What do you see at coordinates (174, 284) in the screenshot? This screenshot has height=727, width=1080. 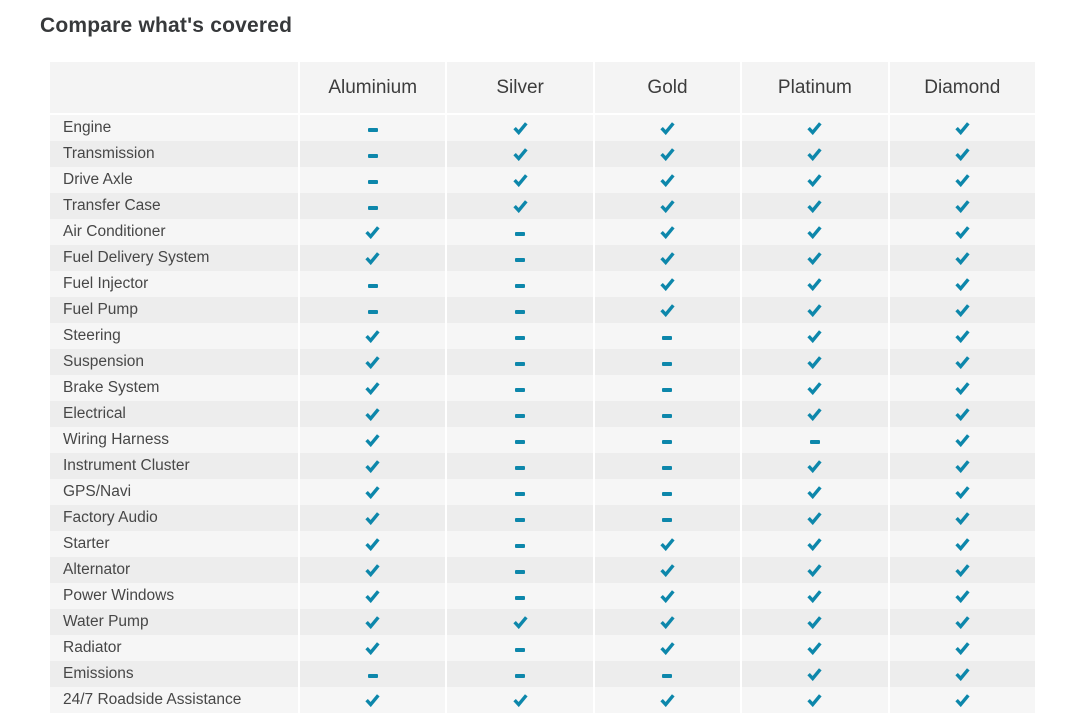 I see `row-label: Fuel Injector` at bounding box center [174, 284].